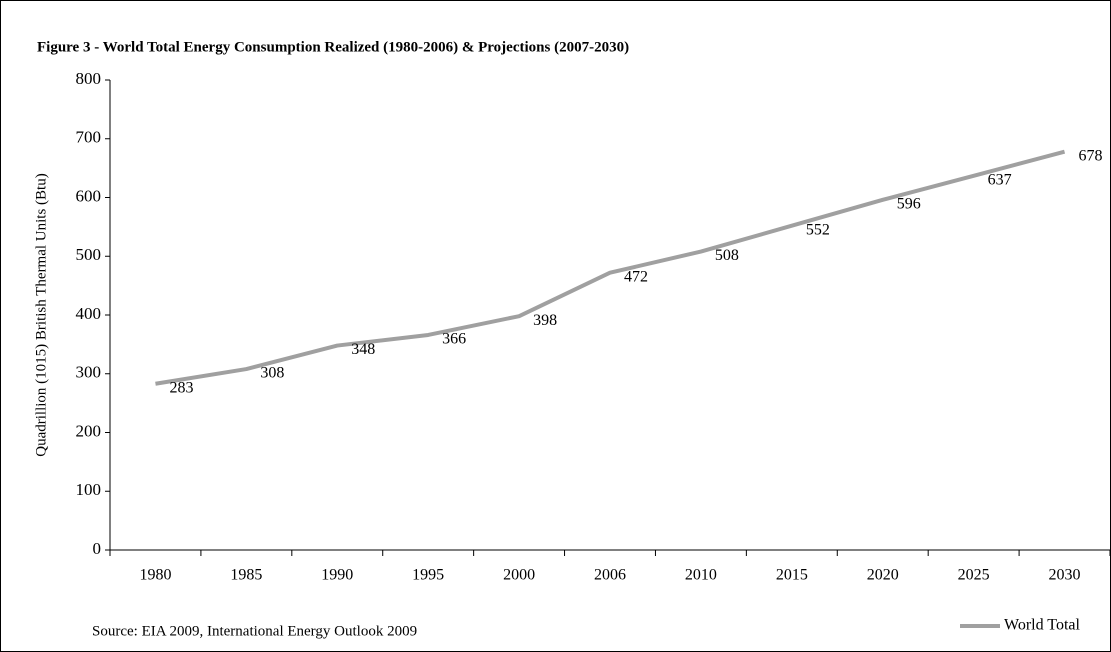 The image size is (1111, 652). I want to click on data-label: 678, so click(1091, 155).